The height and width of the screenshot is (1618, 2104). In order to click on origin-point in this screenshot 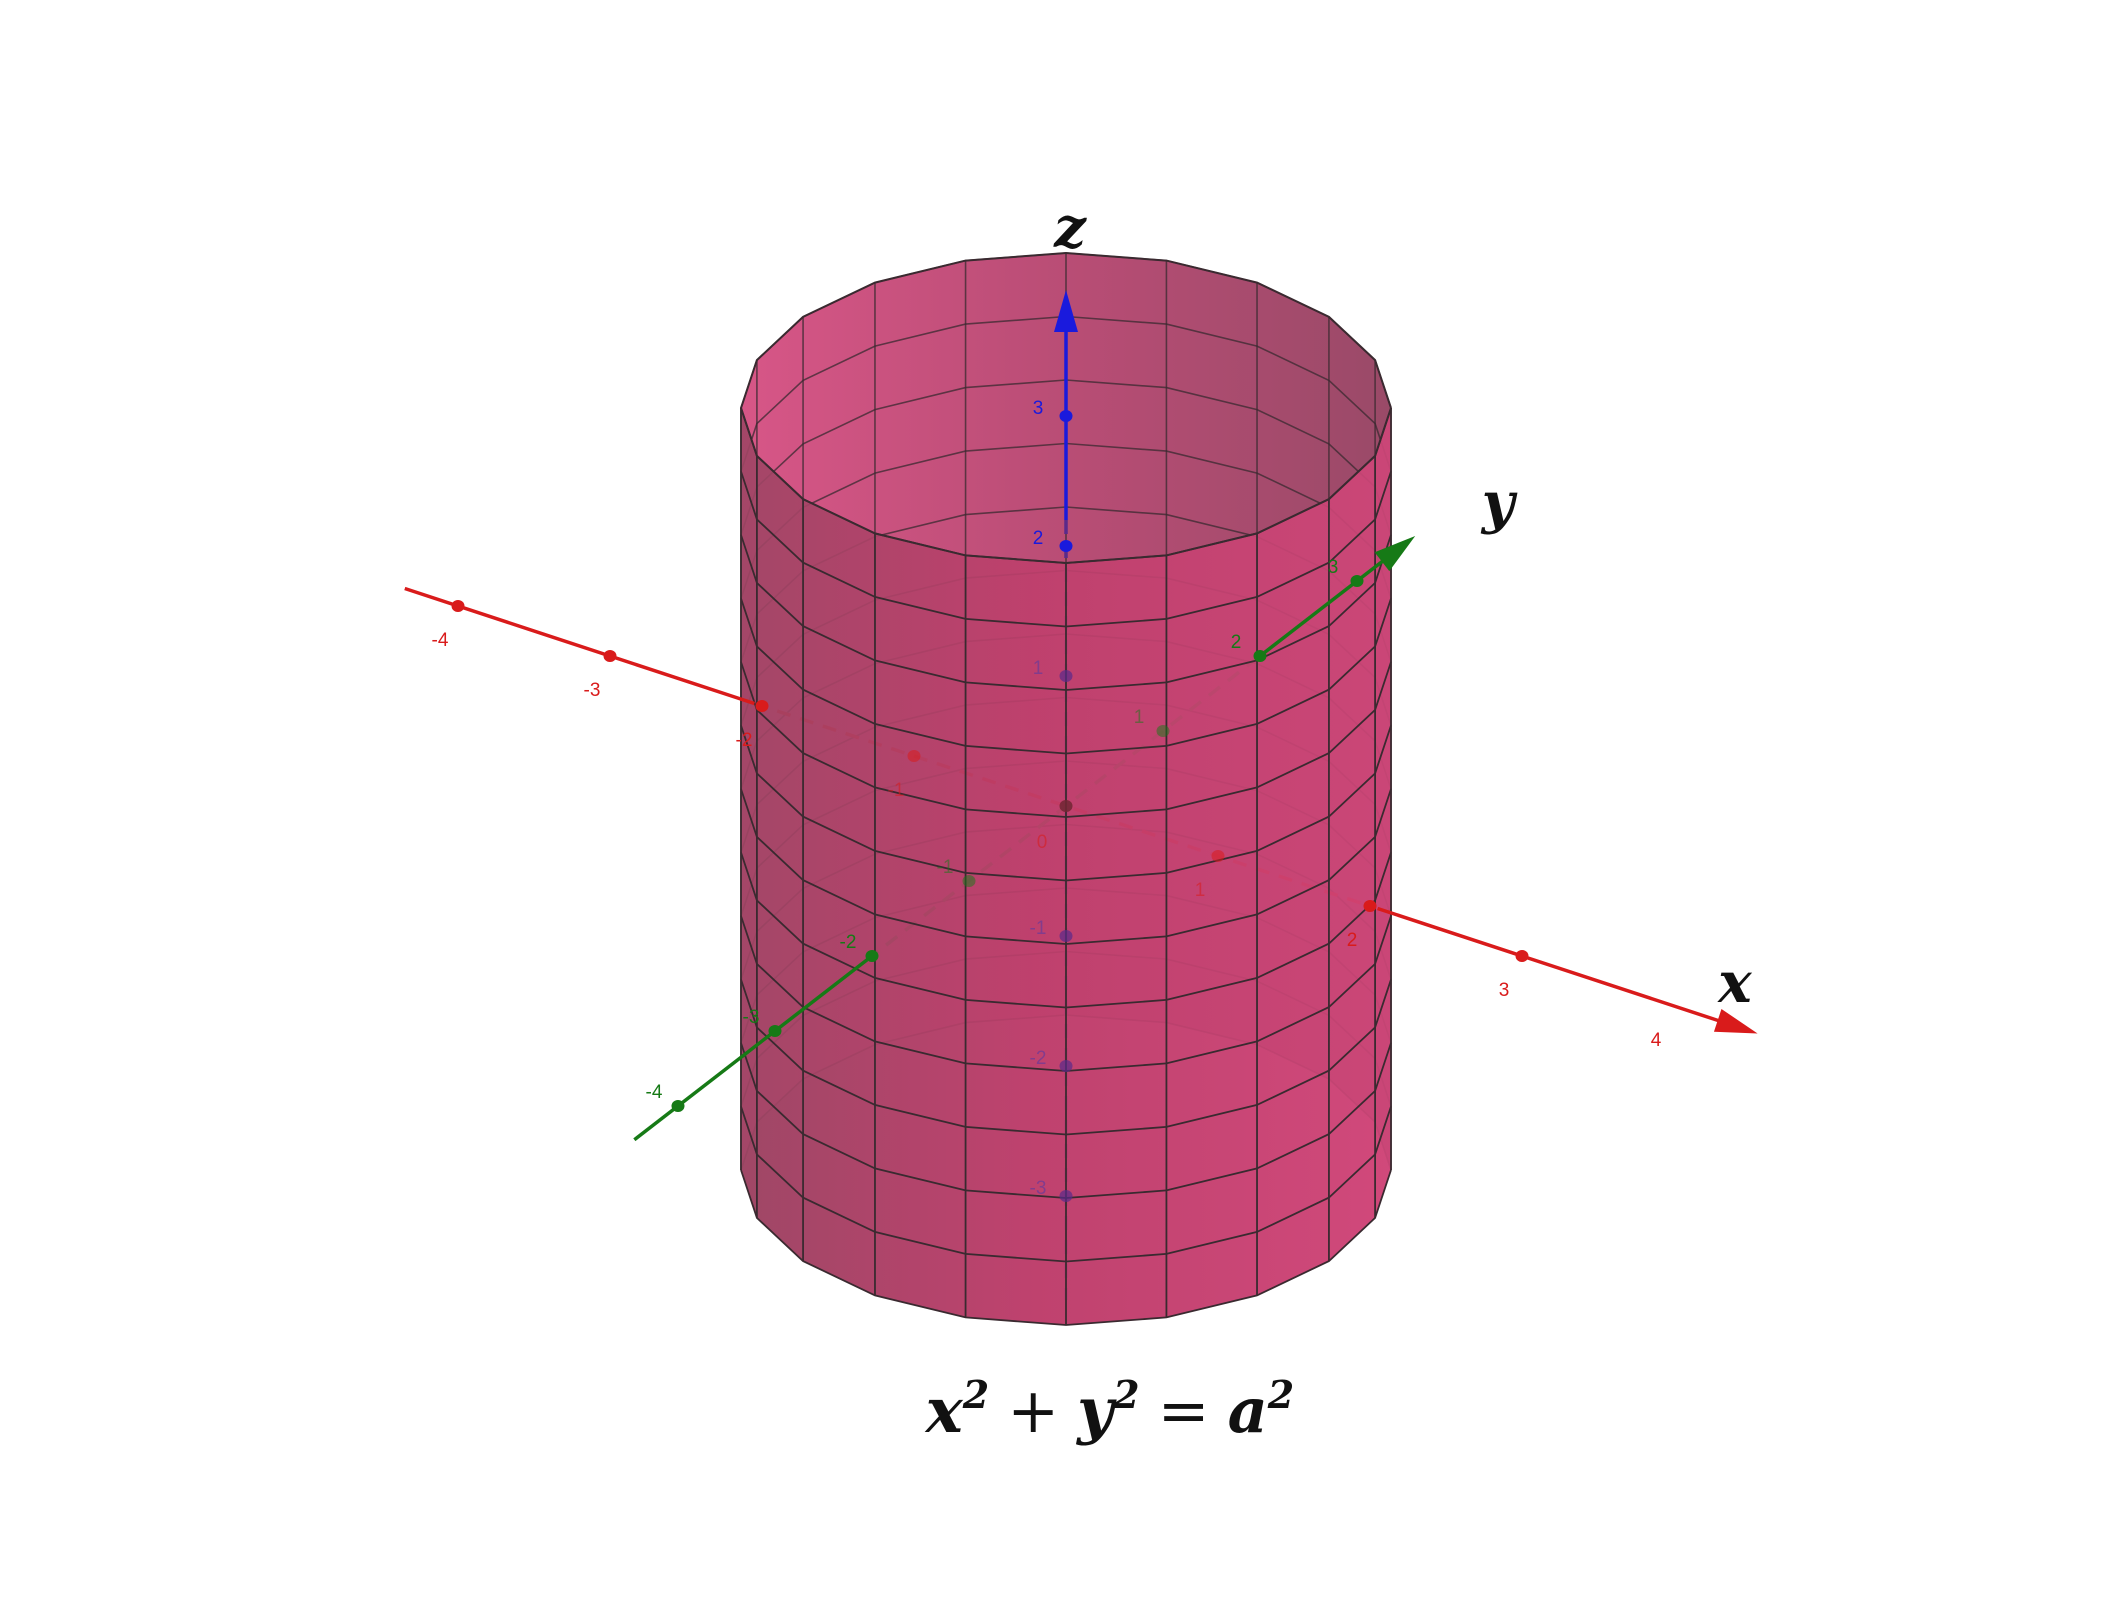, I will do `click(1066, 806)`.